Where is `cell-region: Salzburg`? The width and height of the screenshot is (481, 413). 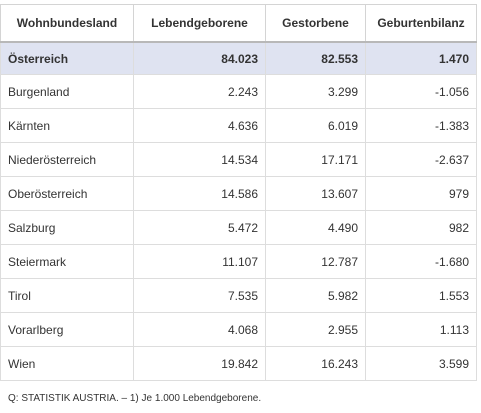
cell-region: Salzburg is located at coordinates (67, 227).